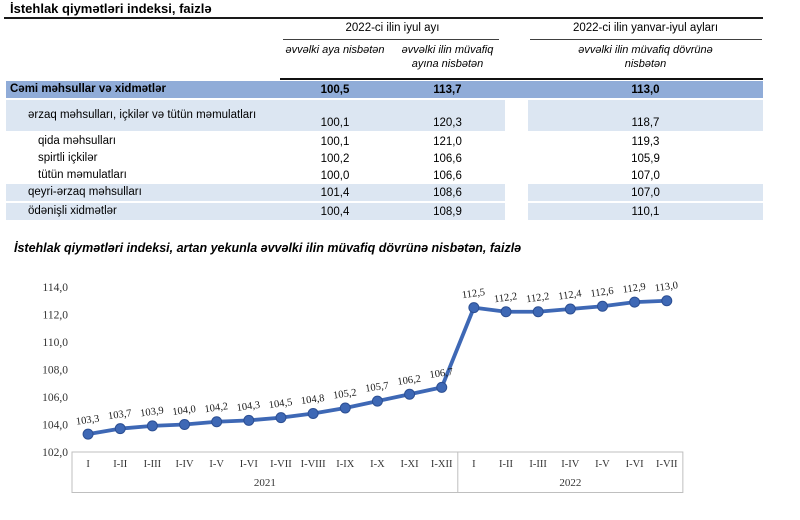 The width and height of the screenshot is (800, 520). Describe the element at coordinates (55, 426) in the screenshot. I see `y-axis-tick-label: 104,0` at that location.